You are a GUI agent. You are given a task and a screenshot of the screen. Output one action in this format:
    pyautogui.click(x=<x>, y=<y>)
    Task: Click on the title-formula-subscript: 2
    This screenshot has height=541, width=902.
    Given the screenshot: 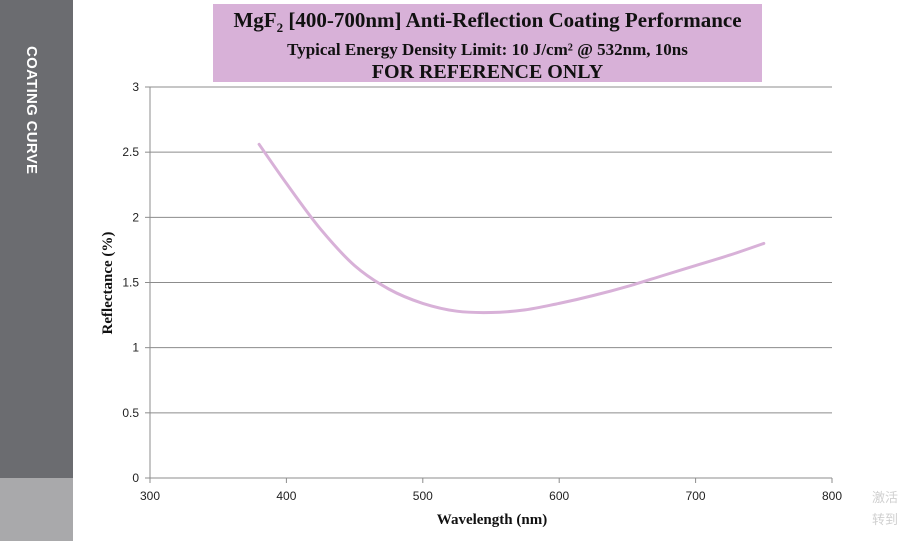 What is the action you would take?
    pyautogui.click(x=280, y=28)
    